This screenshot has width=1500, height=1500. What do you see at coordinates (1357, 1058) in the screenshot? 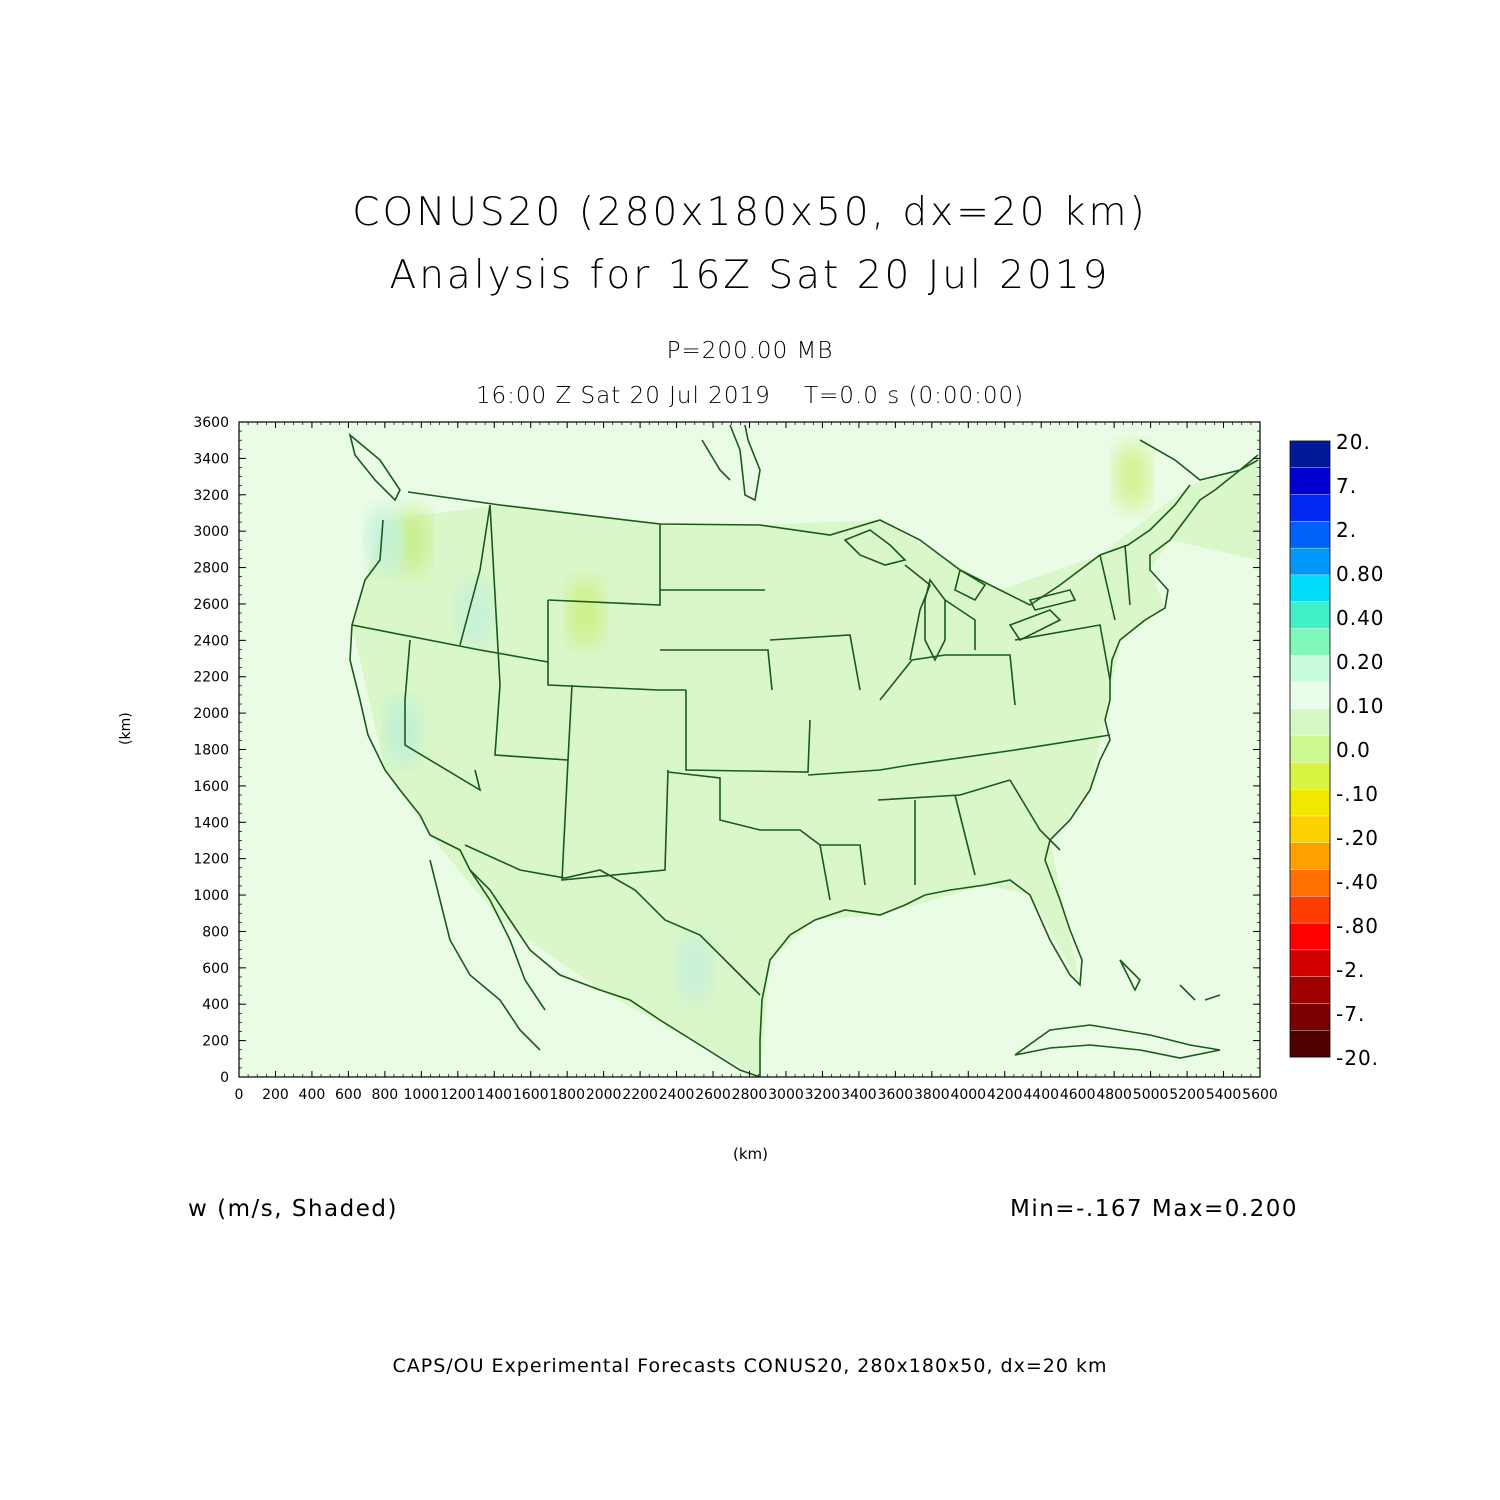
I see `colorbar-label: -20.` at bounding box center [1357, 1058].